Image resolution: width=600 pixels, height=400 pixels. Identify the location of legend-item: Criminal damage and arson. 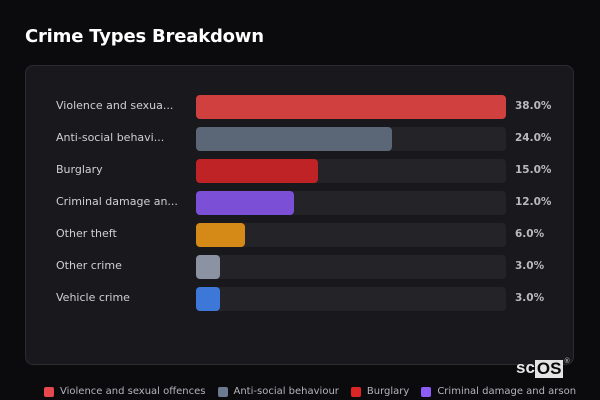
(498, 391).